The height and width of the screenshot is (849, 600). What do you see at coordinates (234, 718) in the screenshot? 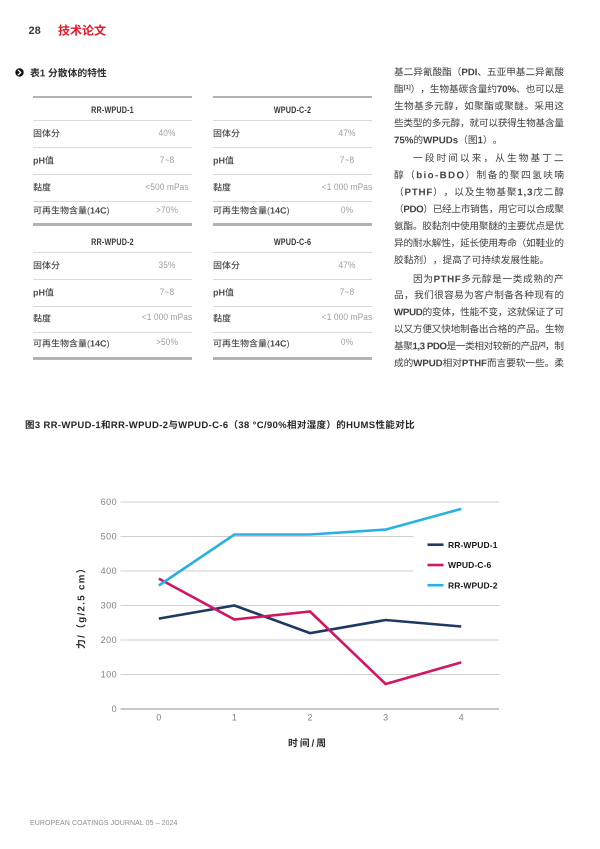
I see `svg-text: 1` at bounding box center [234, 718].